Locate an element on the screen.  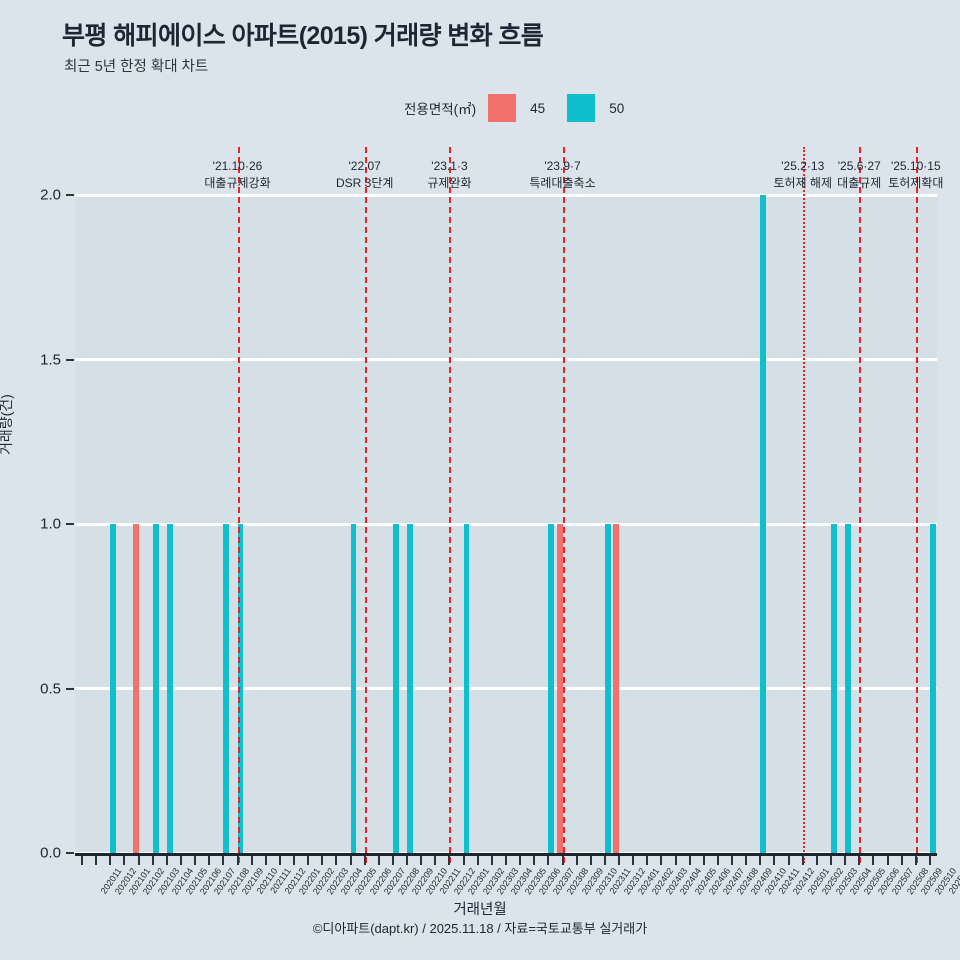
event-annotation-202502: '25.2·13 토허제 해제 is located at coordinates (803, 175).